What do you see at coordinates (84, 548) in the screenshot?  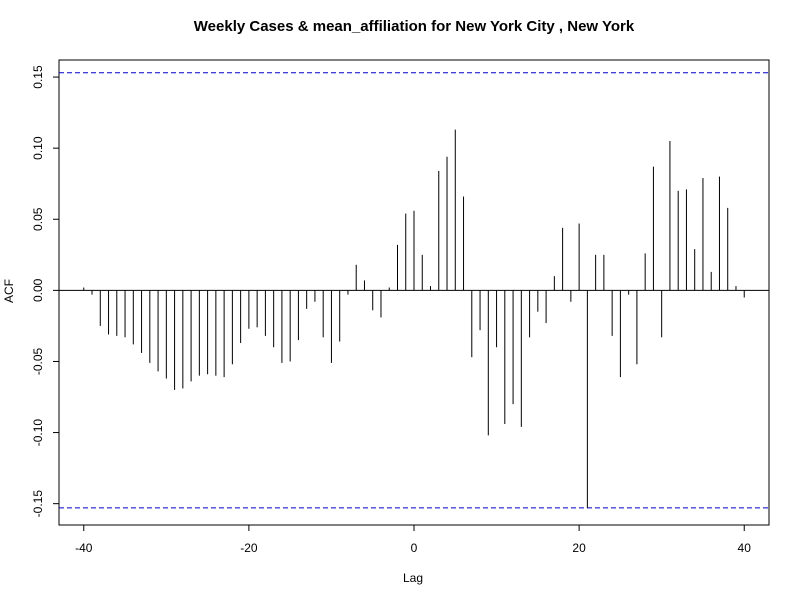 I see `x-tick-label: -40` at bounding box center [84, 548].